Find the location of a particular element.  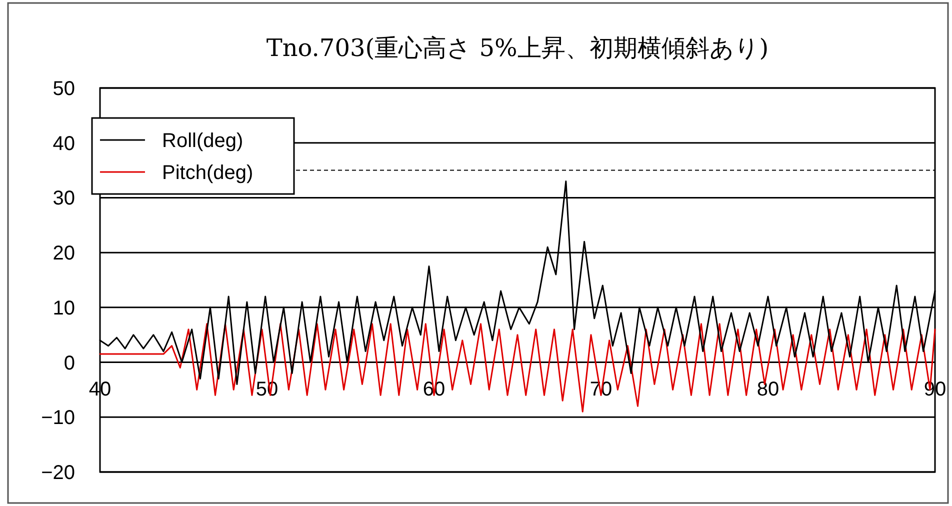

y-tick-label: 30 is located at coordinates (63, 199).